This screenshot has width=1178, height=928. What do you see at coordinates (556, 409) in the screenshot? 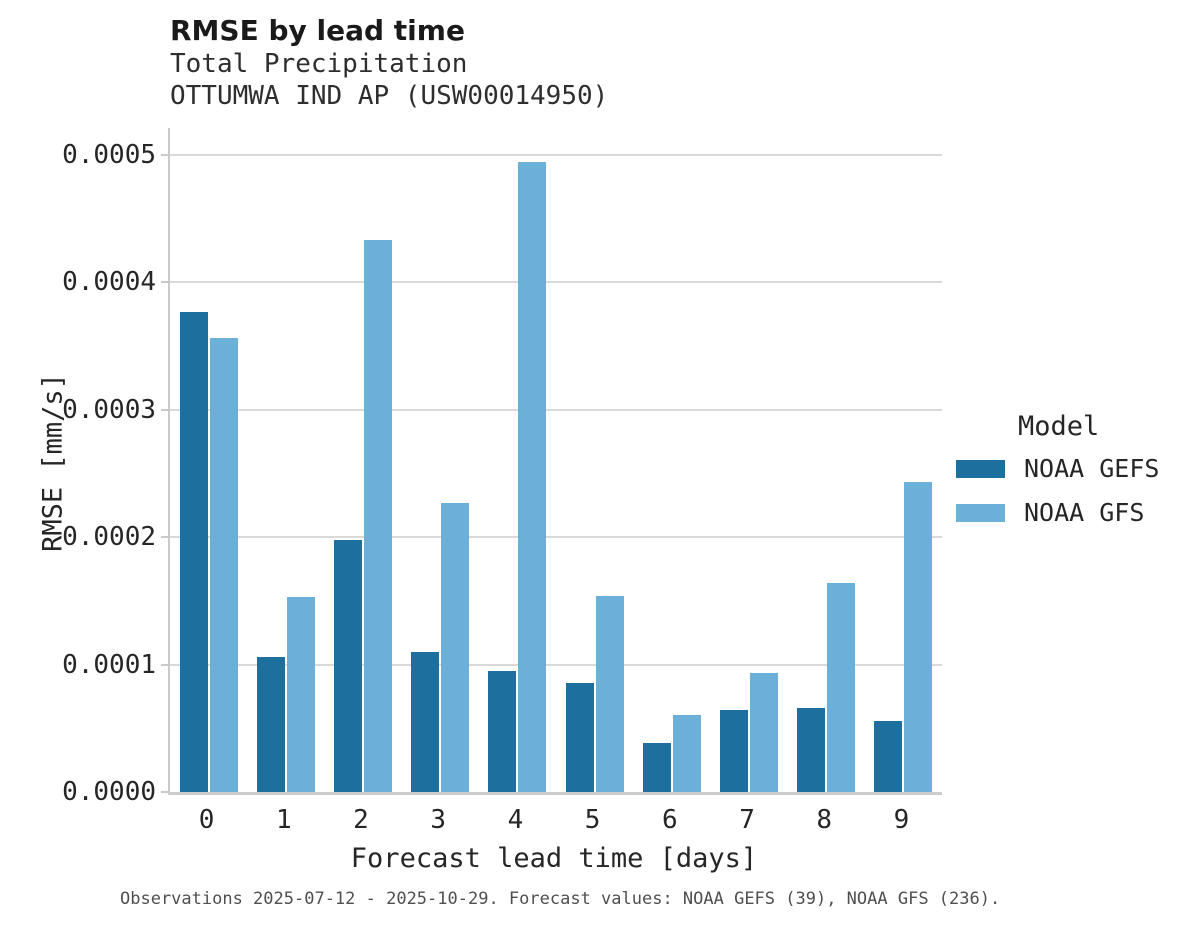
I see `gridline-0.0003` at bounding box center [556, 409].